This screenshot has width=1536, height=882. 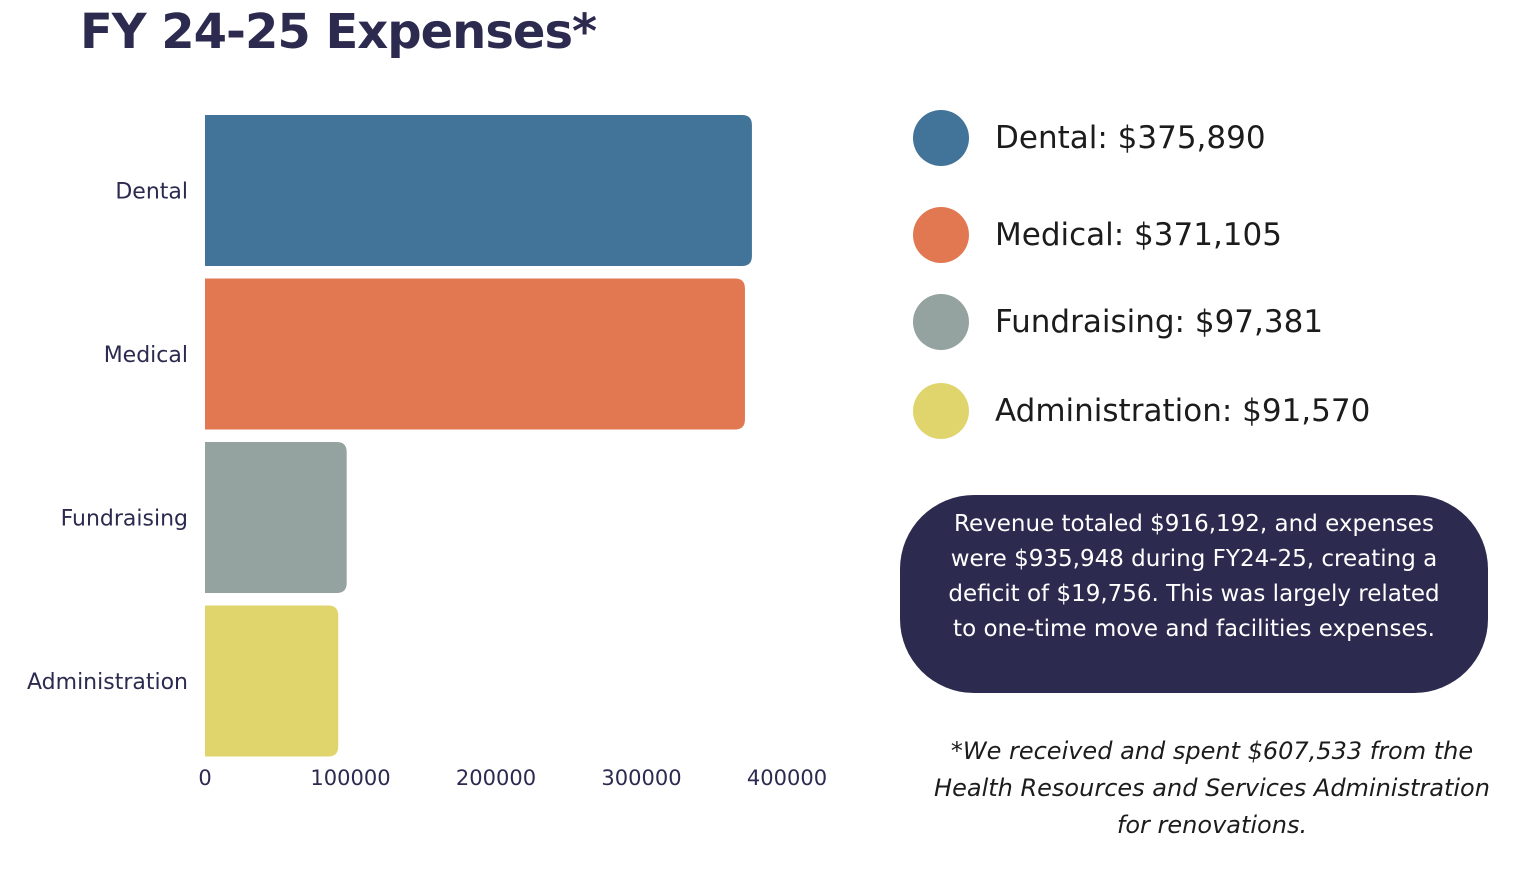 I want to click on y-axis-labels: Dental Medical Fundraising Administration, so click(x=107, y=438).